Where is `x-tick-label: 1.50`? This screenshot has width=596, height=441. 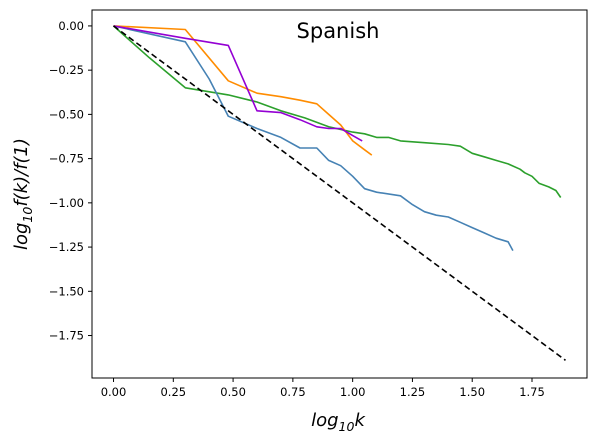 x-tick-label: 1.50 is located at coordinates (472, 392).